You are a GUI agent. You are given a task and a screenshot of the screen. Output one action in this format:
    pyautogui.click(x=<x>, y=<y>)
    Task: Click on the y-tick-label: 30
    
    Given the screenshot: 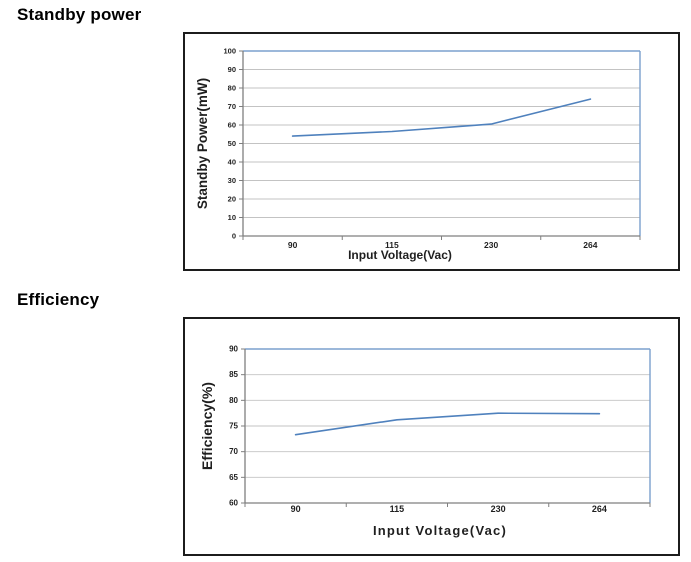 What is the action you would take?
    pyautogui.click(x=232, y=180)
    